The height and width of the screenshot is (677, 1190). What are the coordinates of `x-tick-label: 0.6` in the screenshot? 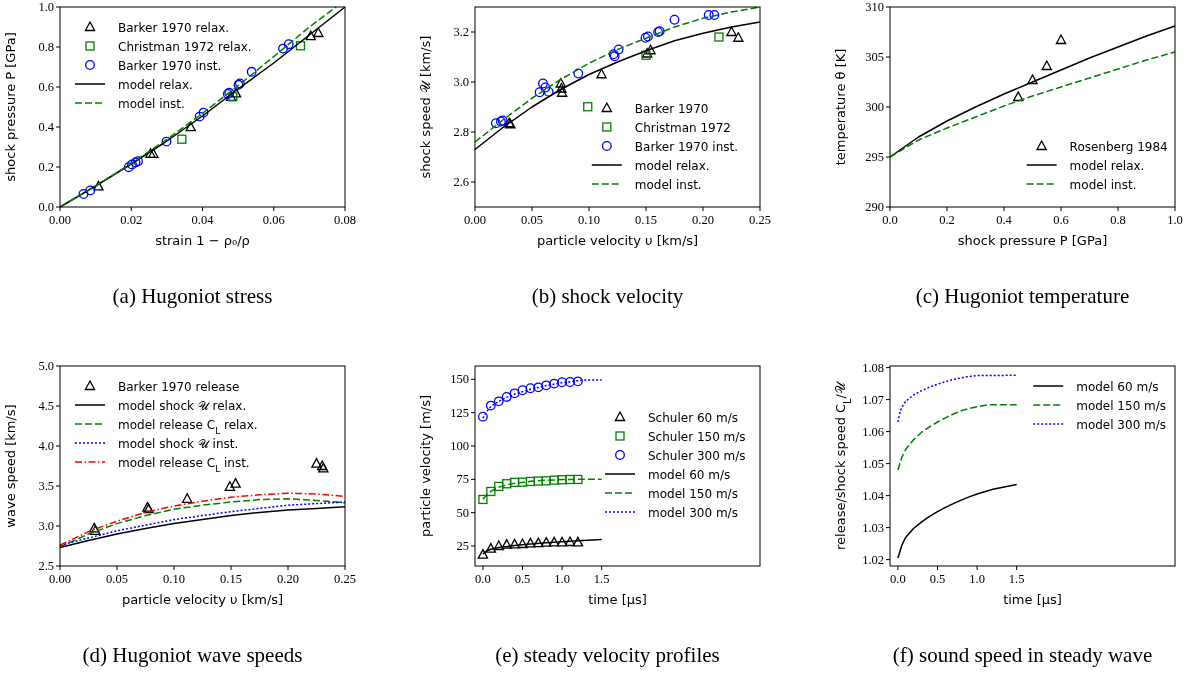 It's located at (1061, 220).